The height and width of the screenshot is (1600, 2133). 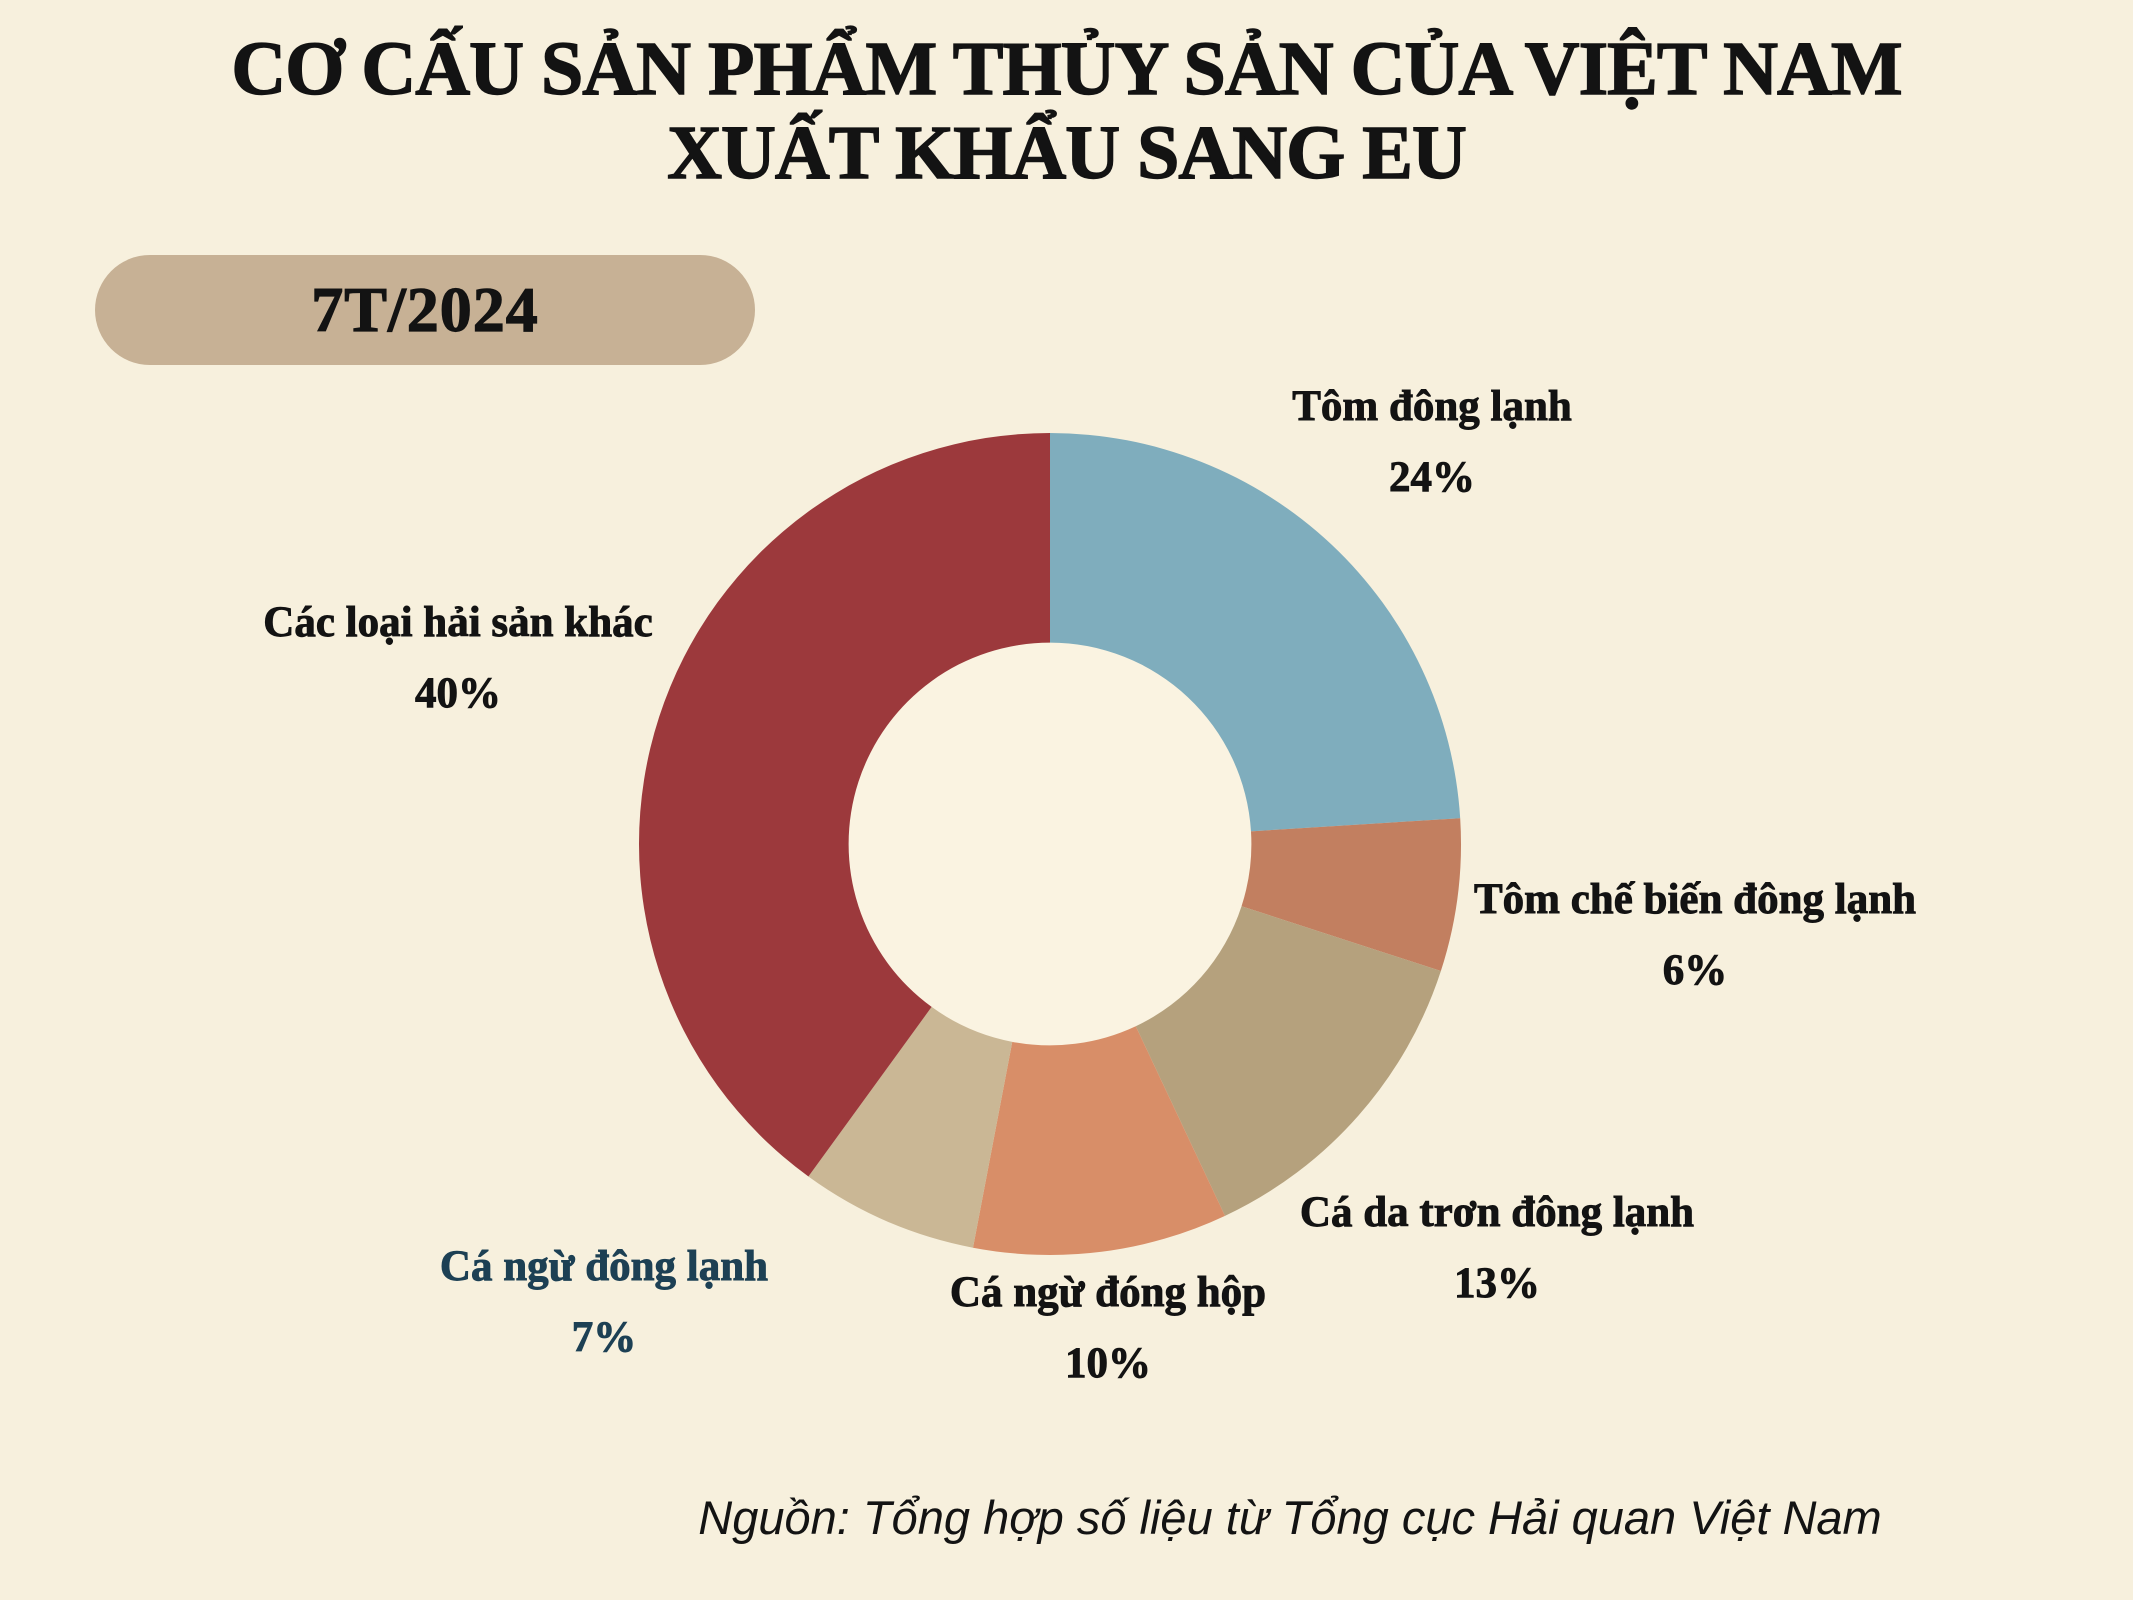 I want to click on chart-title-line2: XUẤT KHẨU SANG EU, so click(x=1066, y=152).